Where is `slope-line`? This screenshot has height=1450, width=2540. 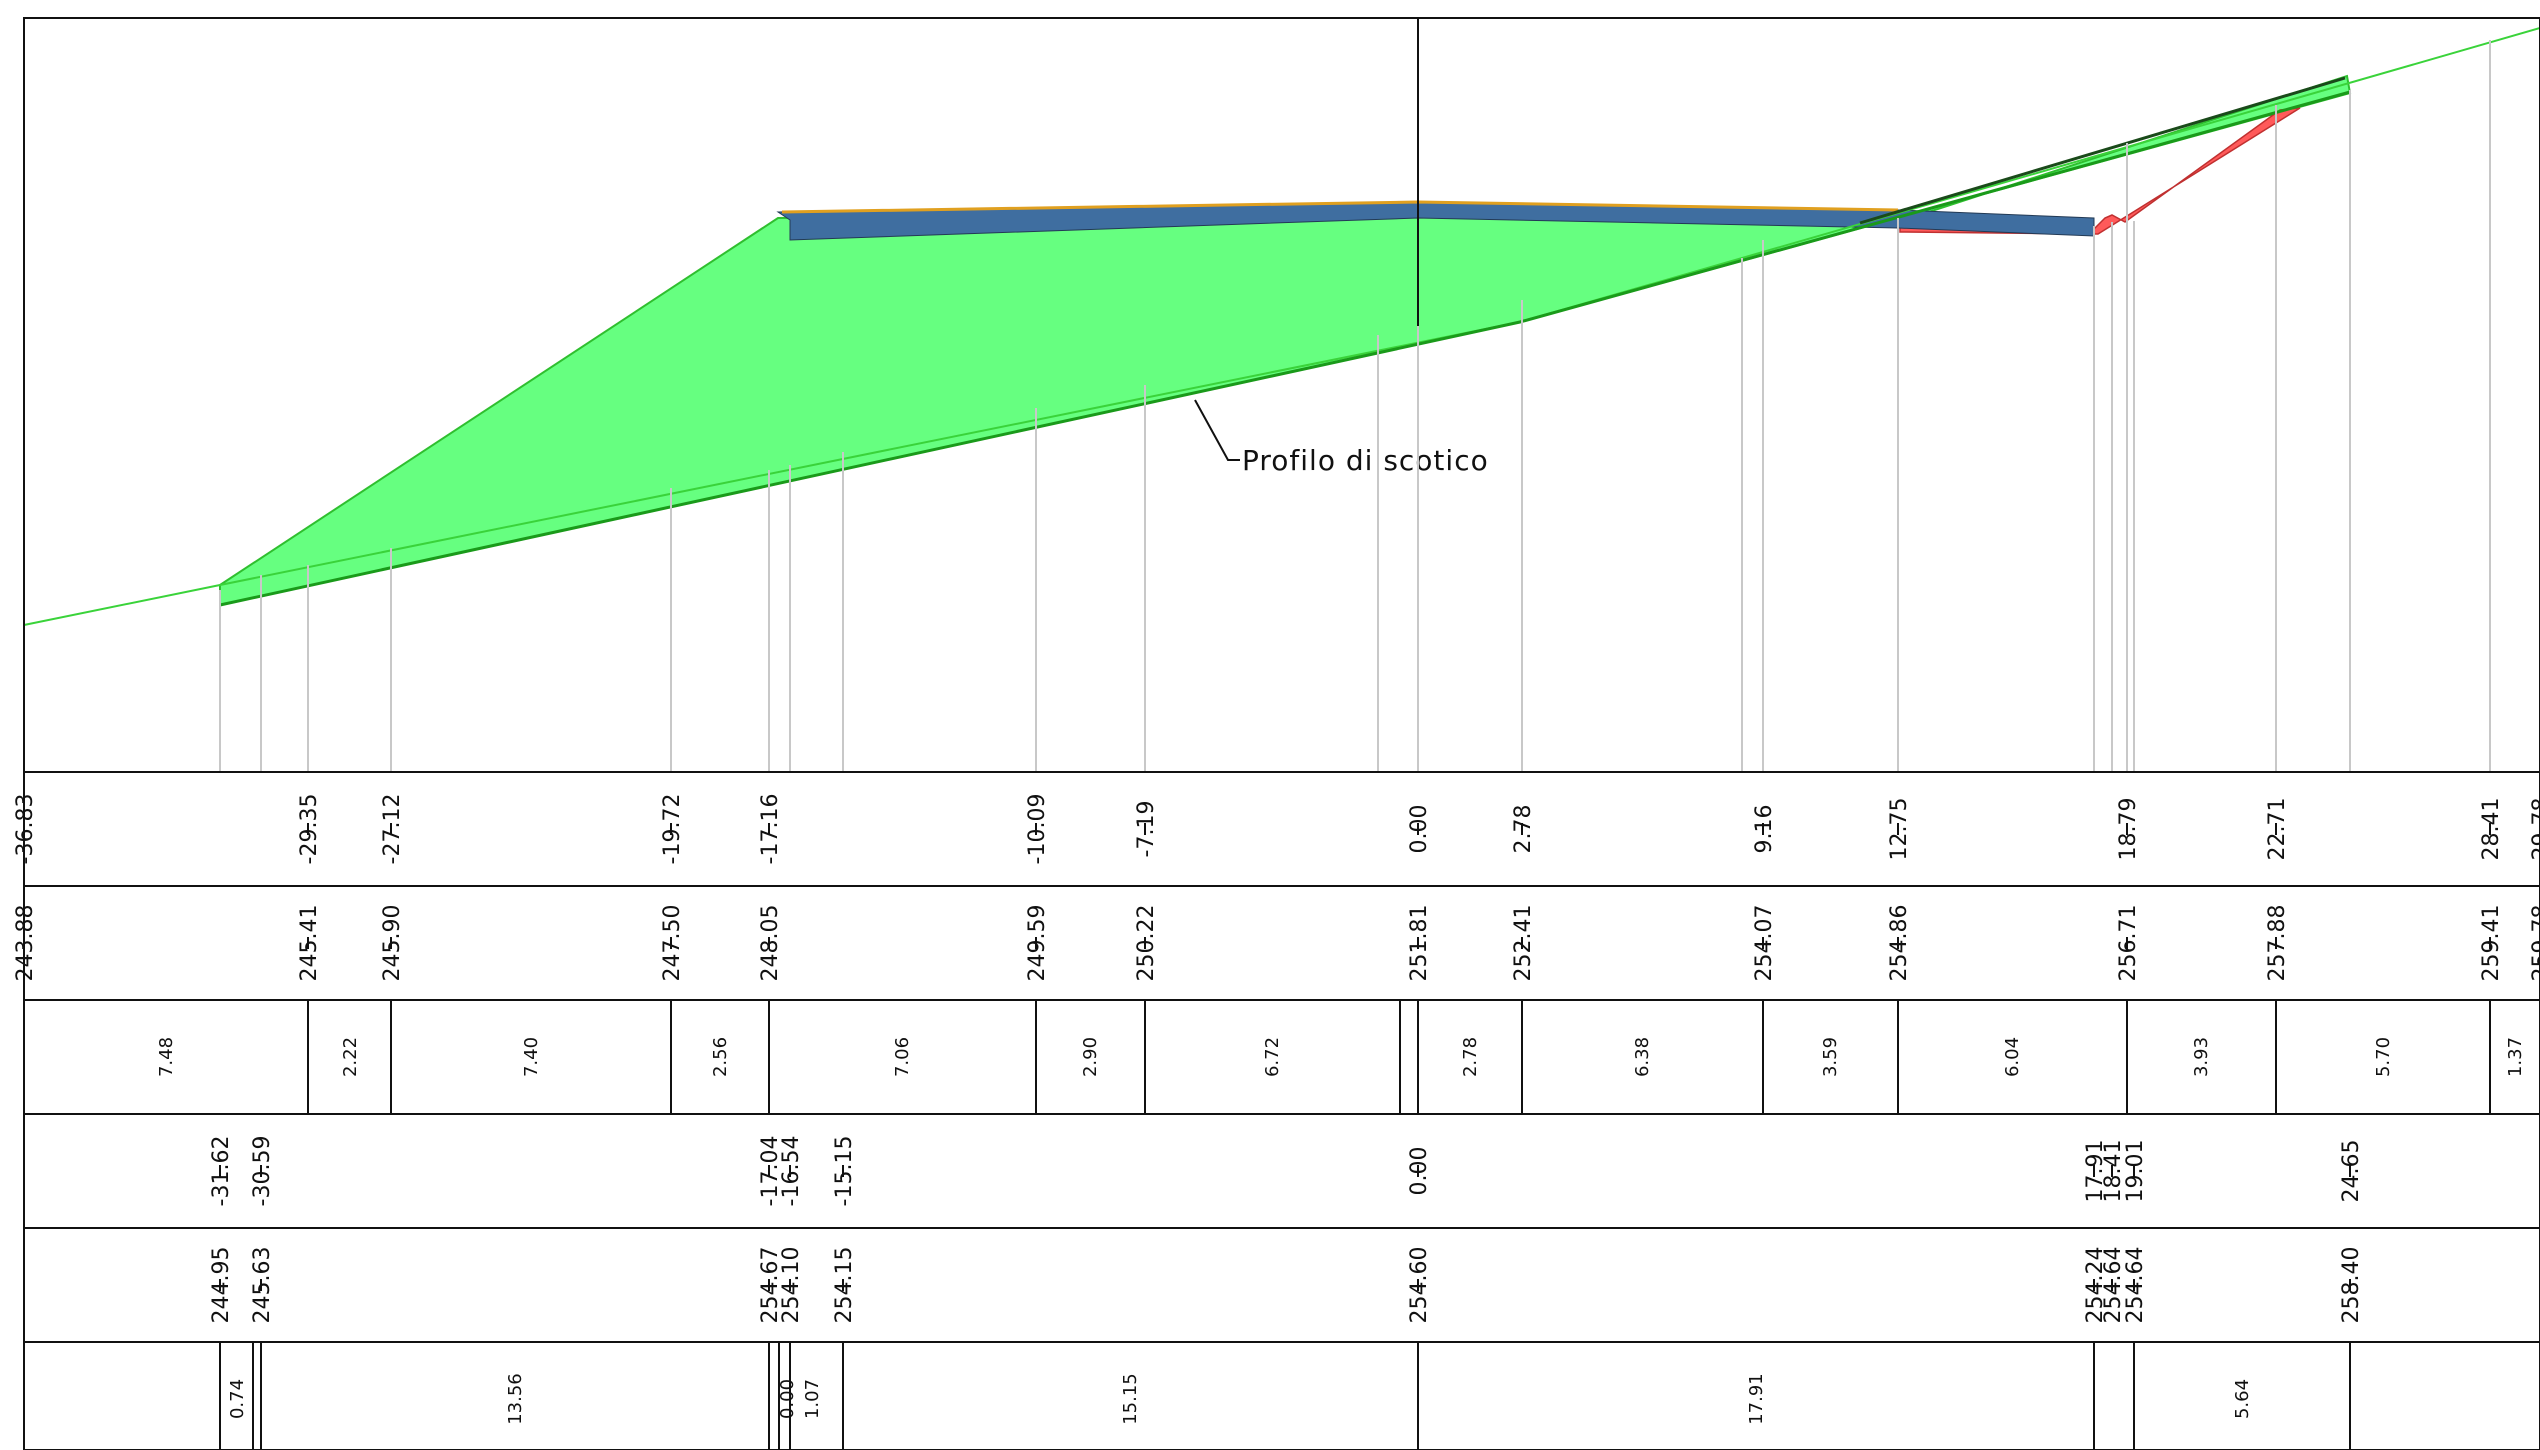
slope-line is located at coordinates (2102, 150).